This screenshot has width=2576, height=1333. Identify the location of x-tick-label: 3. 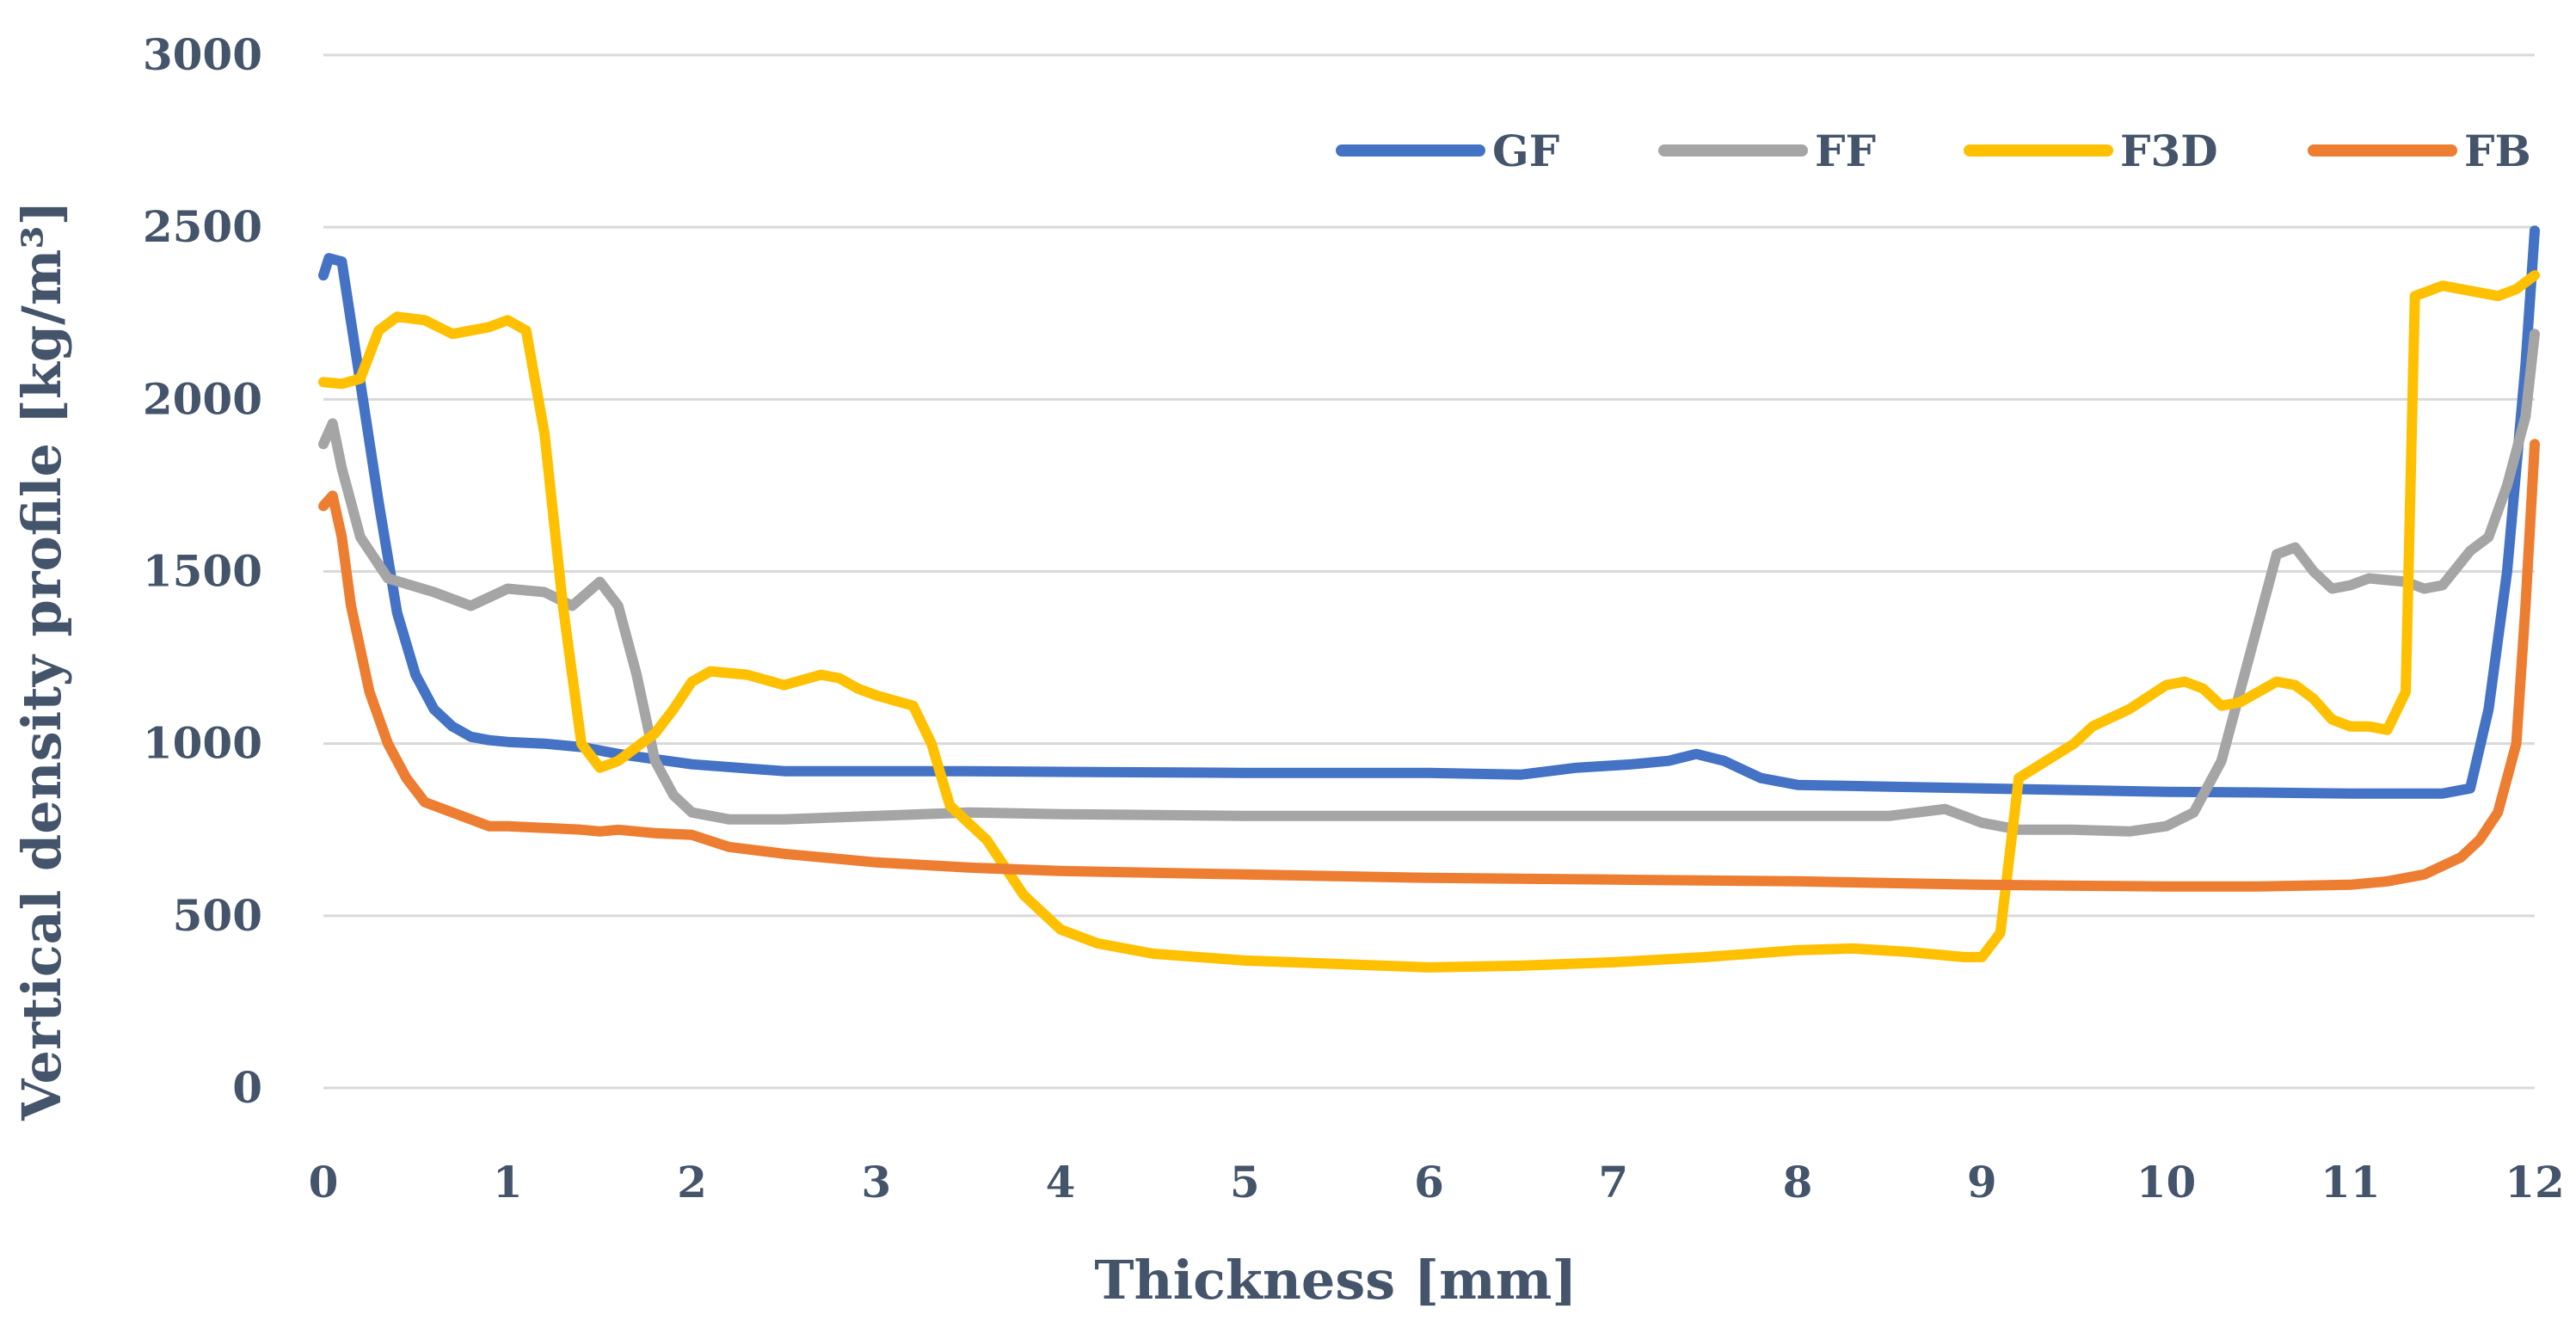
(876, 1182).